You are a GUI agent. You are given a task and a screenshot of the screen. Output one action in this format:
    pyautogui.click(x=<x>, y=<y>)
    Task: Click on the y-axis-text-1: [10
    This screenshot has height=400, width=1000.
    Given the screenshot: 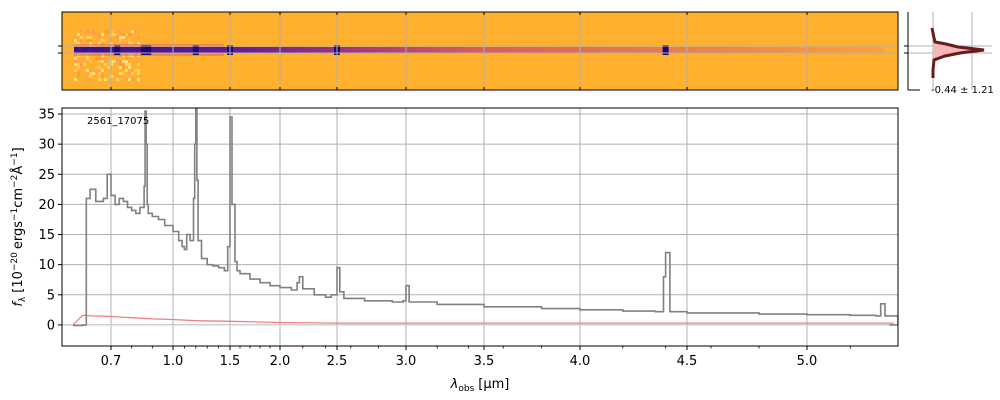 What is the action you would take?
    pyautogui.click(x=18, y=282)
    